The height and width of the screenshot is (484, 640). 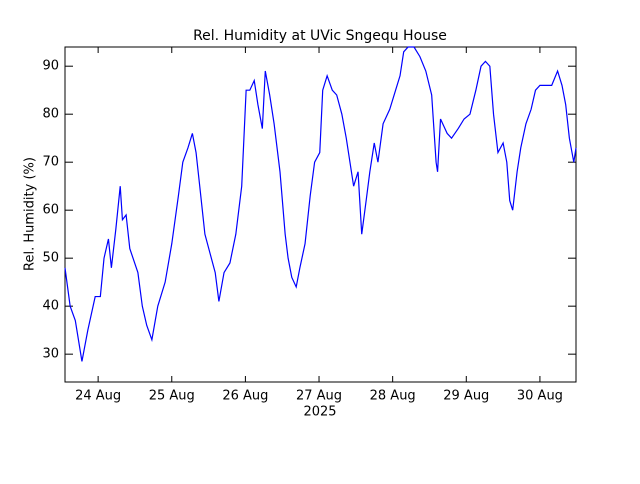 I want to click on x-tick-label: 28 Aug, so click(x=393, y=396).